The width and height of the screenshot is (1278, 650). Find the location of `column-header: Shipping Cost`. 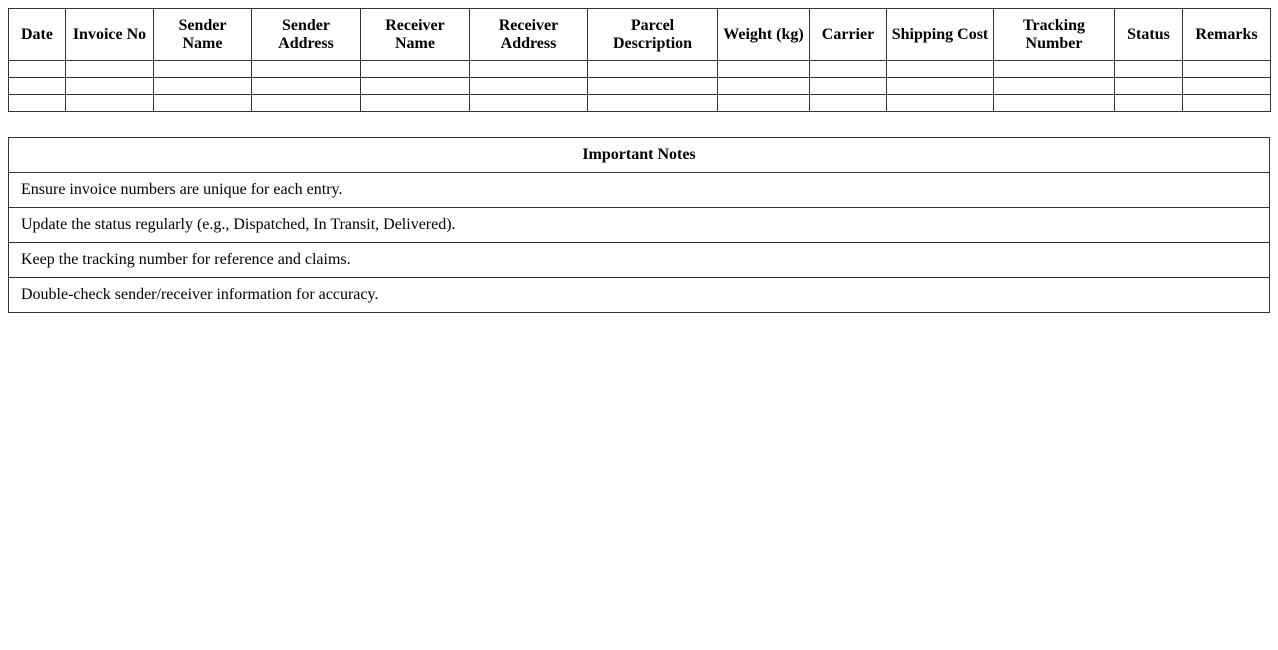

column-header: Shipping Cost is located at coordinates (940, 34).